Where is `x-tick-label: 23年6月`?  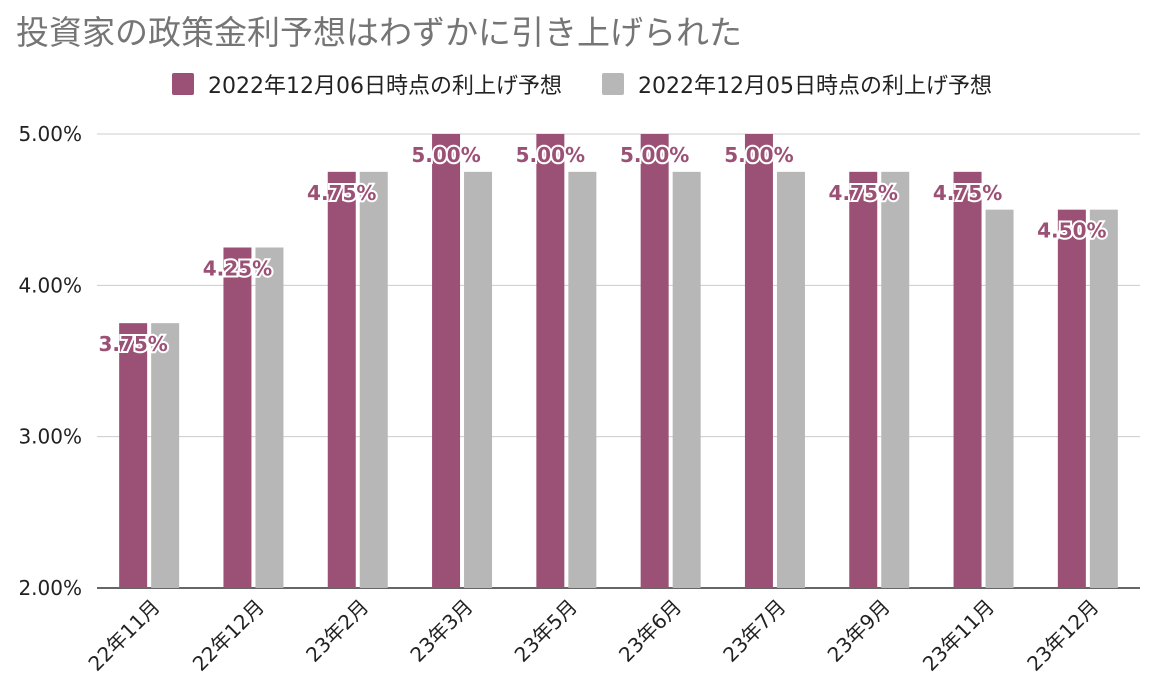 x-tick-label: 23年6月 is located at coordinates (650, 631).